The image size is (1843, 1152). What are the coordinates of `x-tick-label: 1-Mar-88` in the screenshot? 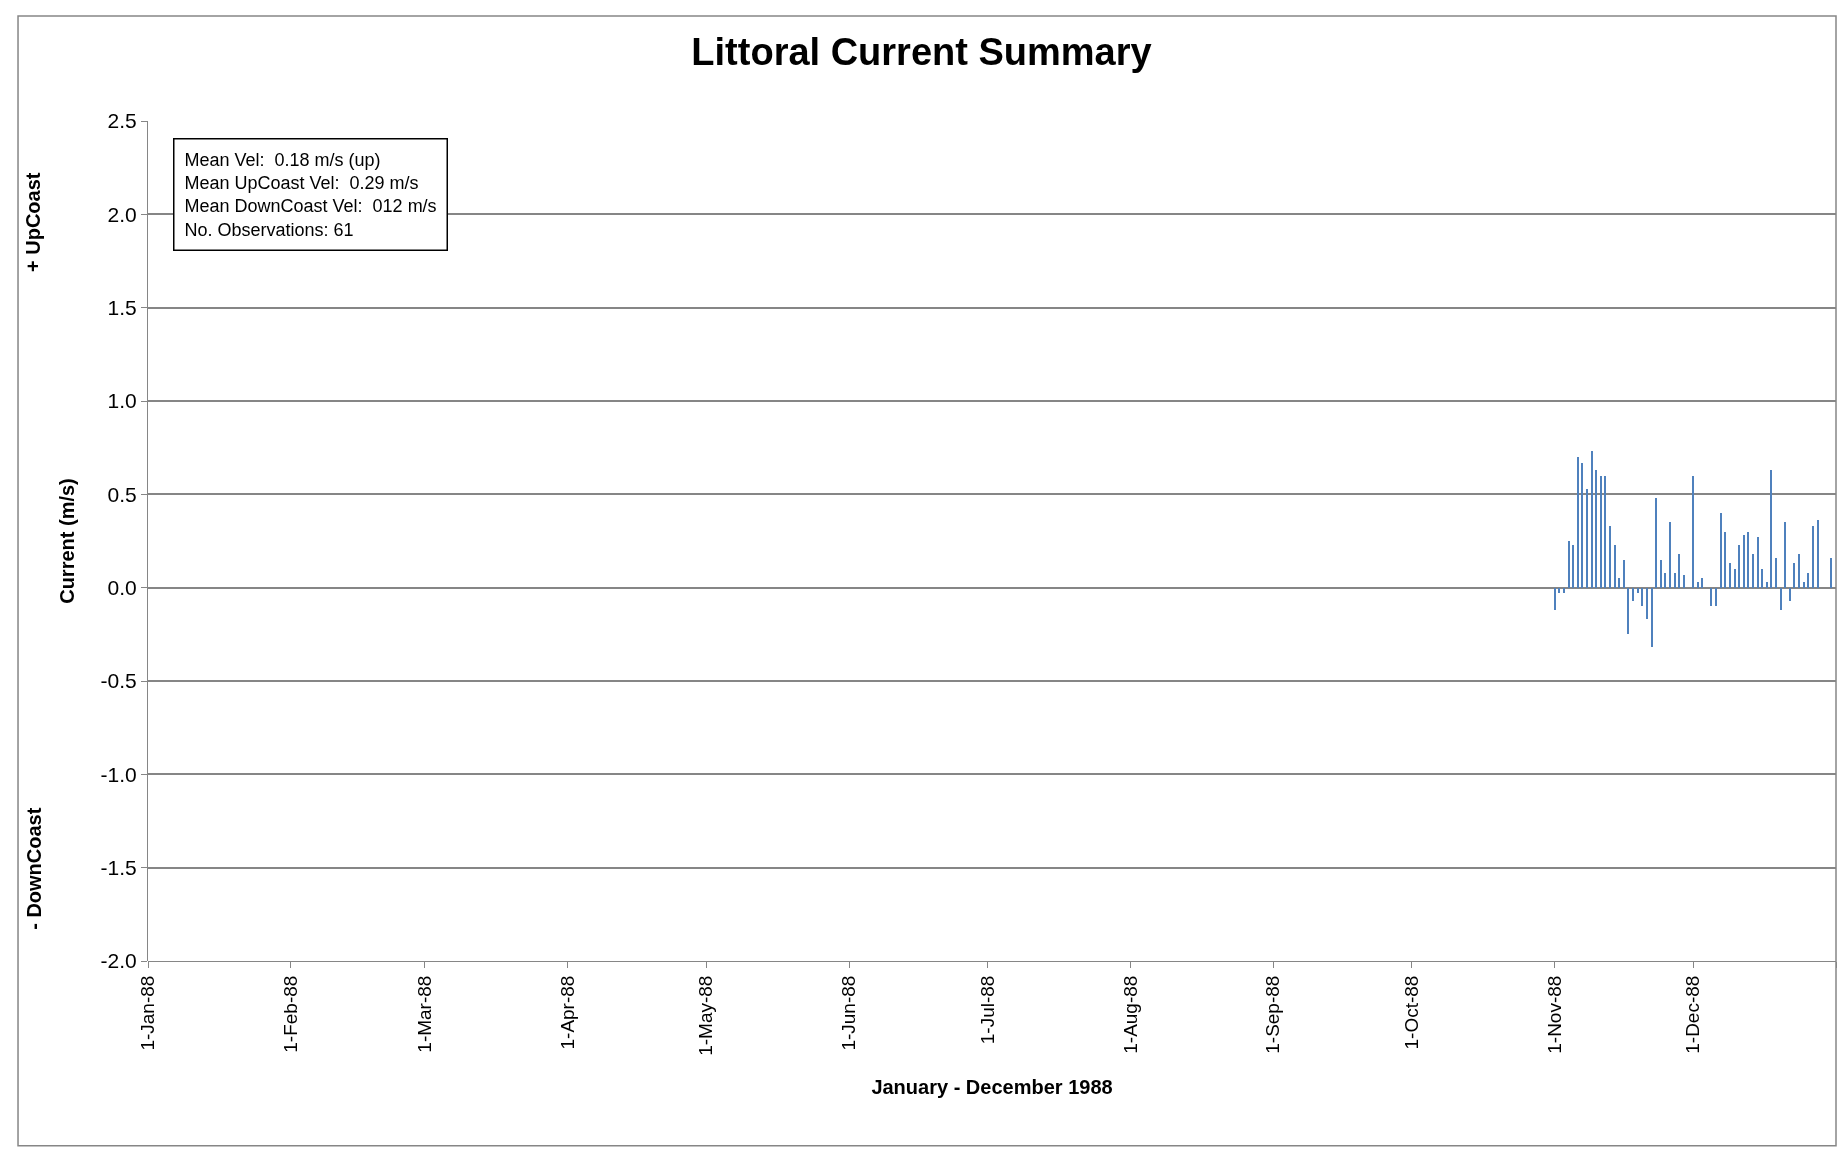 It's located at (424, 1014).